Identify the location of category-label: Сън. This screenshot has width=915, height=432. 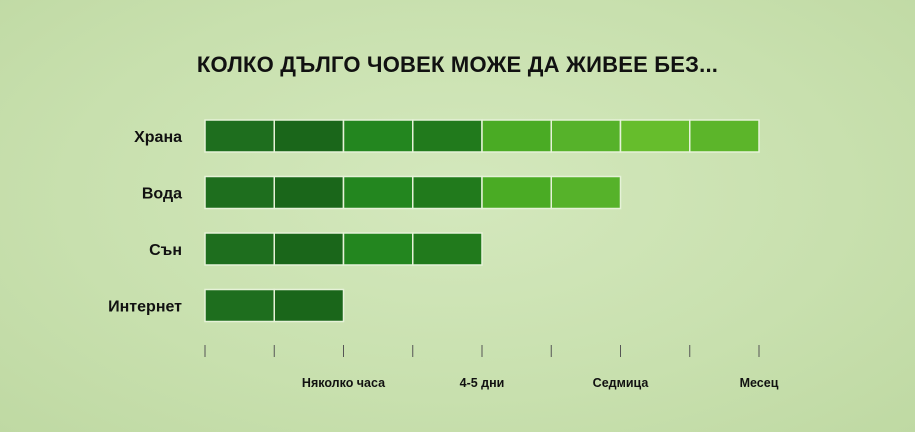
(165, 250).